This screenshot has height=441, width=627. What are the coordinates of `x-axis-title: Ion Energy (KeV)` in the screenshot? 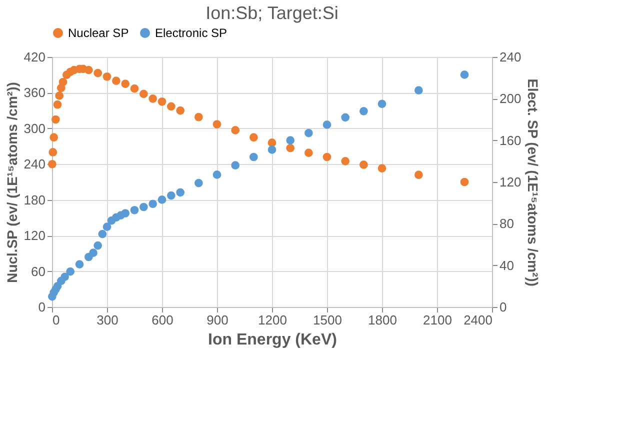 It's located at (272, 340).